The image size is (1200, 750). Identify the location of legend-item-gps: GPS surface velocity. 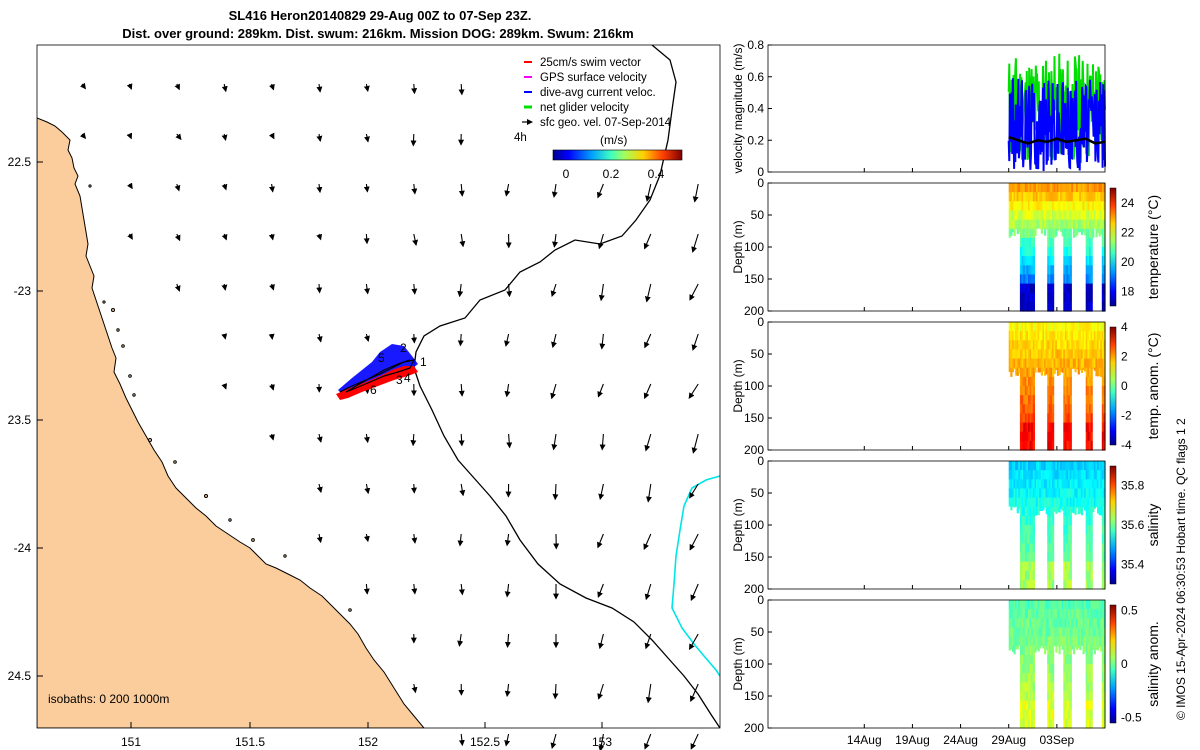
(593, 78).